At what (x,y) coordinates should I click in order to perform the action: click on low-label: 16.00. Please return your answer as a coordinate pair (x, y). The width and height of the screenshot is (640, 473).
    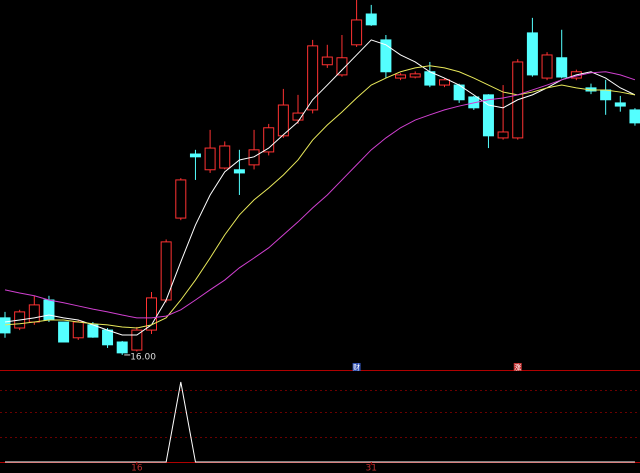
    Looking at the image, I should click on (143, 357).